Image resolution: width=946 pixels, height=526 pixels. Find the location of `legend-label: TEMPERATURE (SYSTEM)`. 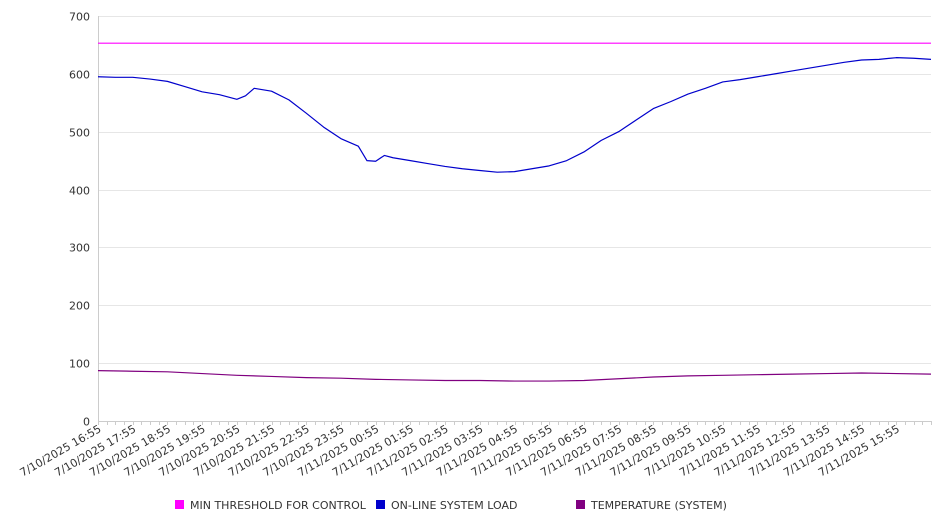

legend-label: TEMPERATURE (SYSTEM) is located at coordinates (658, 505).